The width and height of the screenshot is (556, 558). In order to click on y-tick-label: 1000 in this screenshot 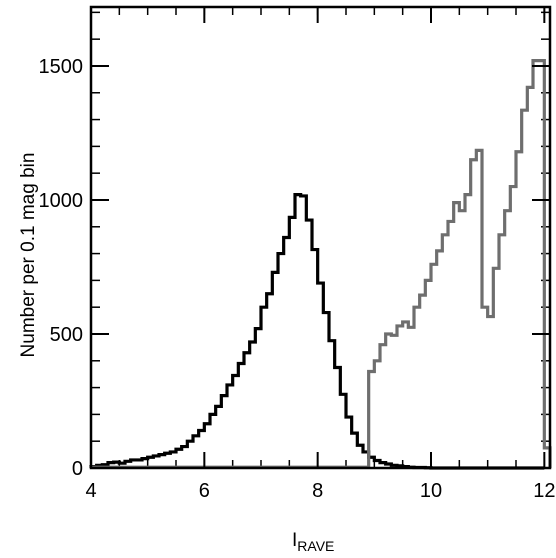, I will do `click(61, 201)`.